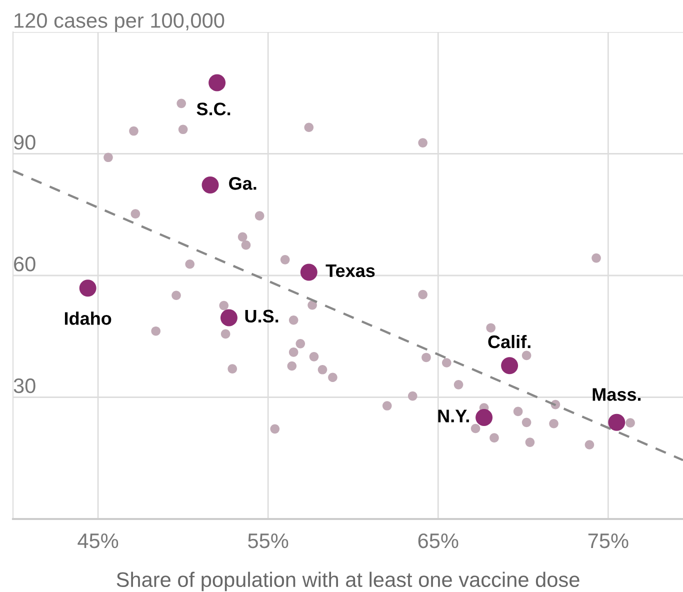  Describe the element at coordinates (261, 316) in the screenshot. I see `annotation: U.S.` at that location.